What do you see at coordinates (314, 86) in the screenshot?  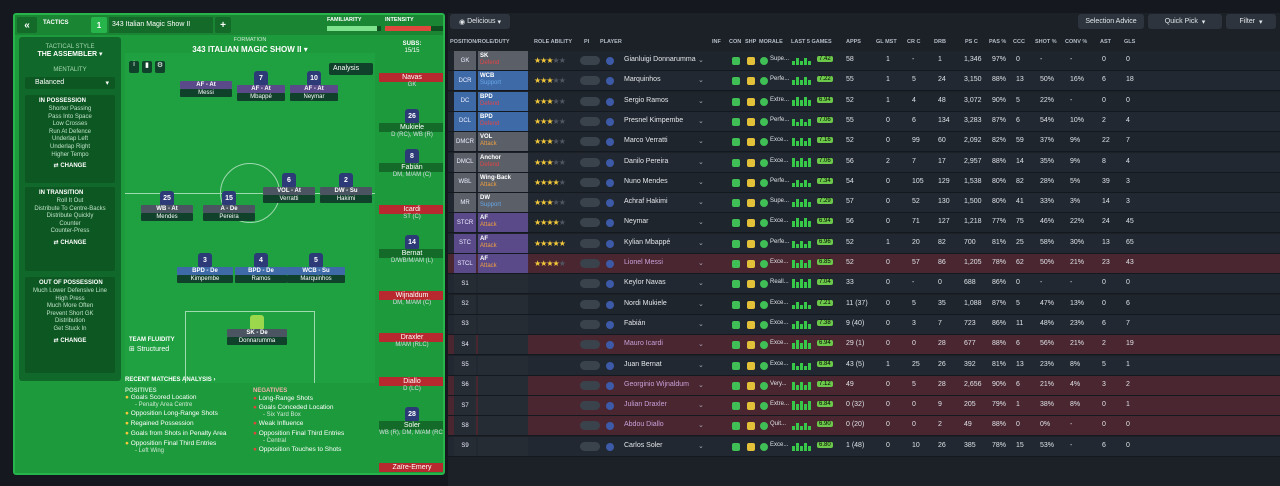 I see `player-chip-neymar: 10 AF - At Neymar` at bounding box center [314, 86].